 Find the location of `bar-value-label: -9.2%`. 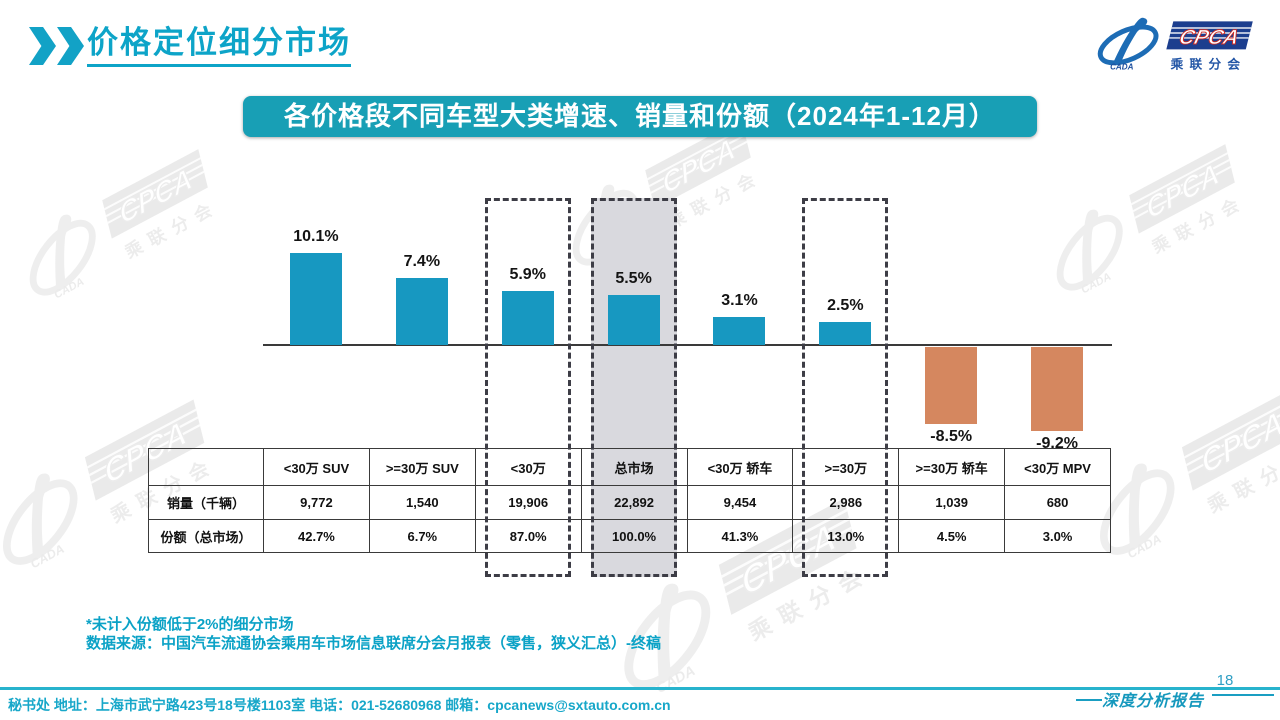

bar-value-label: -9.2% is located at coordinates (1057, 443).